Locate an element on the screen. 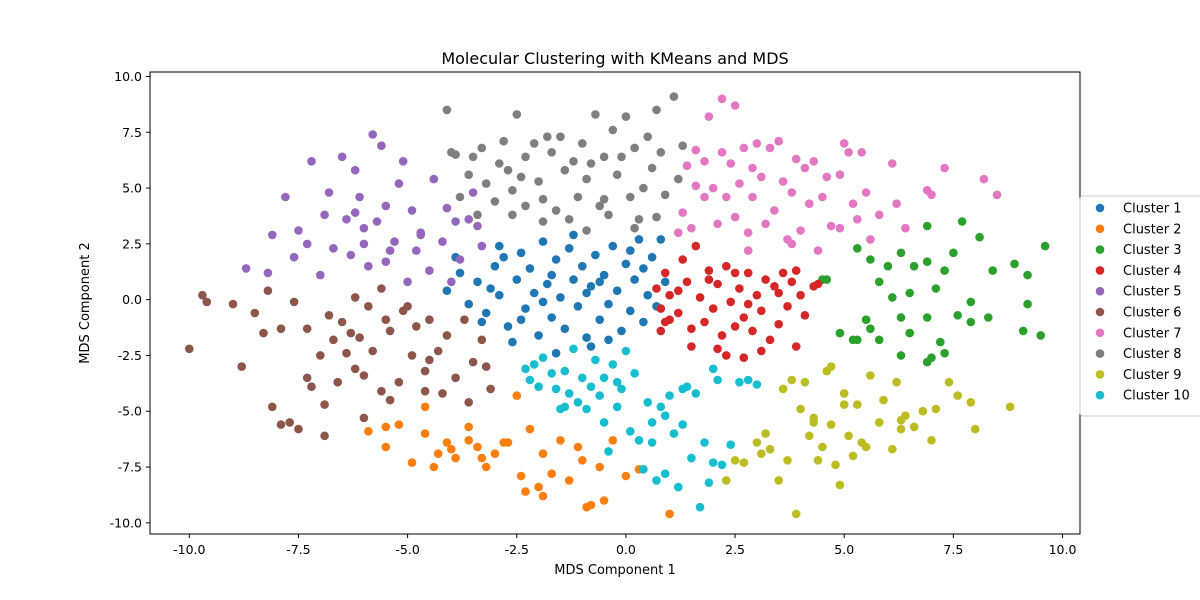  legend-label: Cluster 2 is located at coordinates (1152, 229).